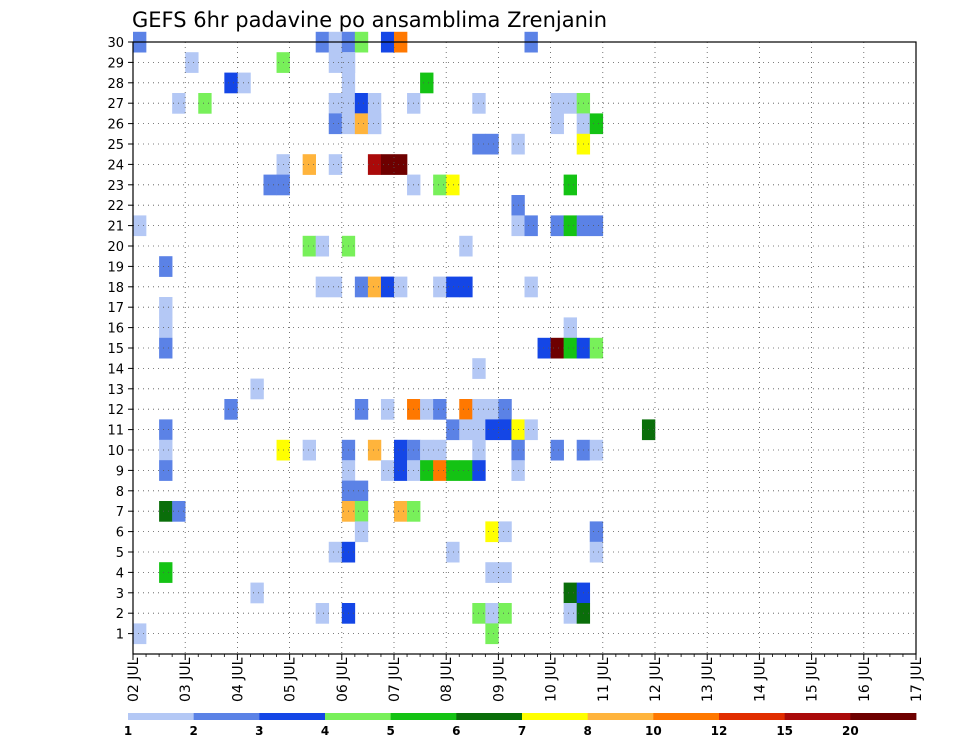  What do you see at coordinates (813, 679) in the screenshot?
I see `x-tick-label: 15 JUL` at bounding box center [813, 679].